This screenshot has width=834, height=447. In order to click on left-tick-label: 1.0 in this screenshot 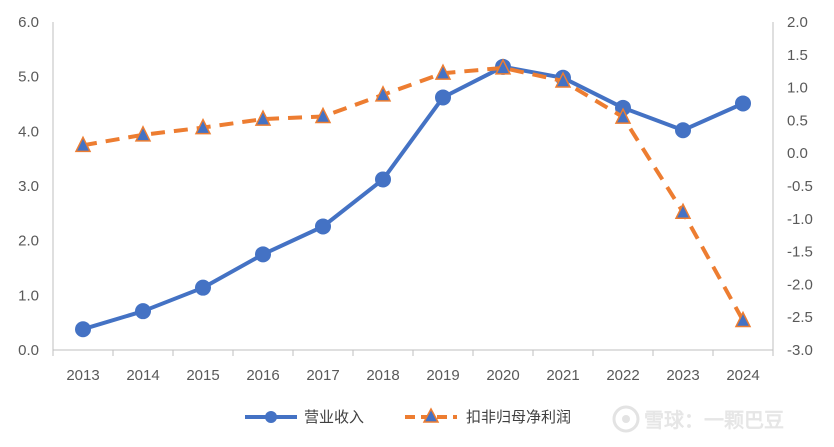, I will do `click(28, 295)`.